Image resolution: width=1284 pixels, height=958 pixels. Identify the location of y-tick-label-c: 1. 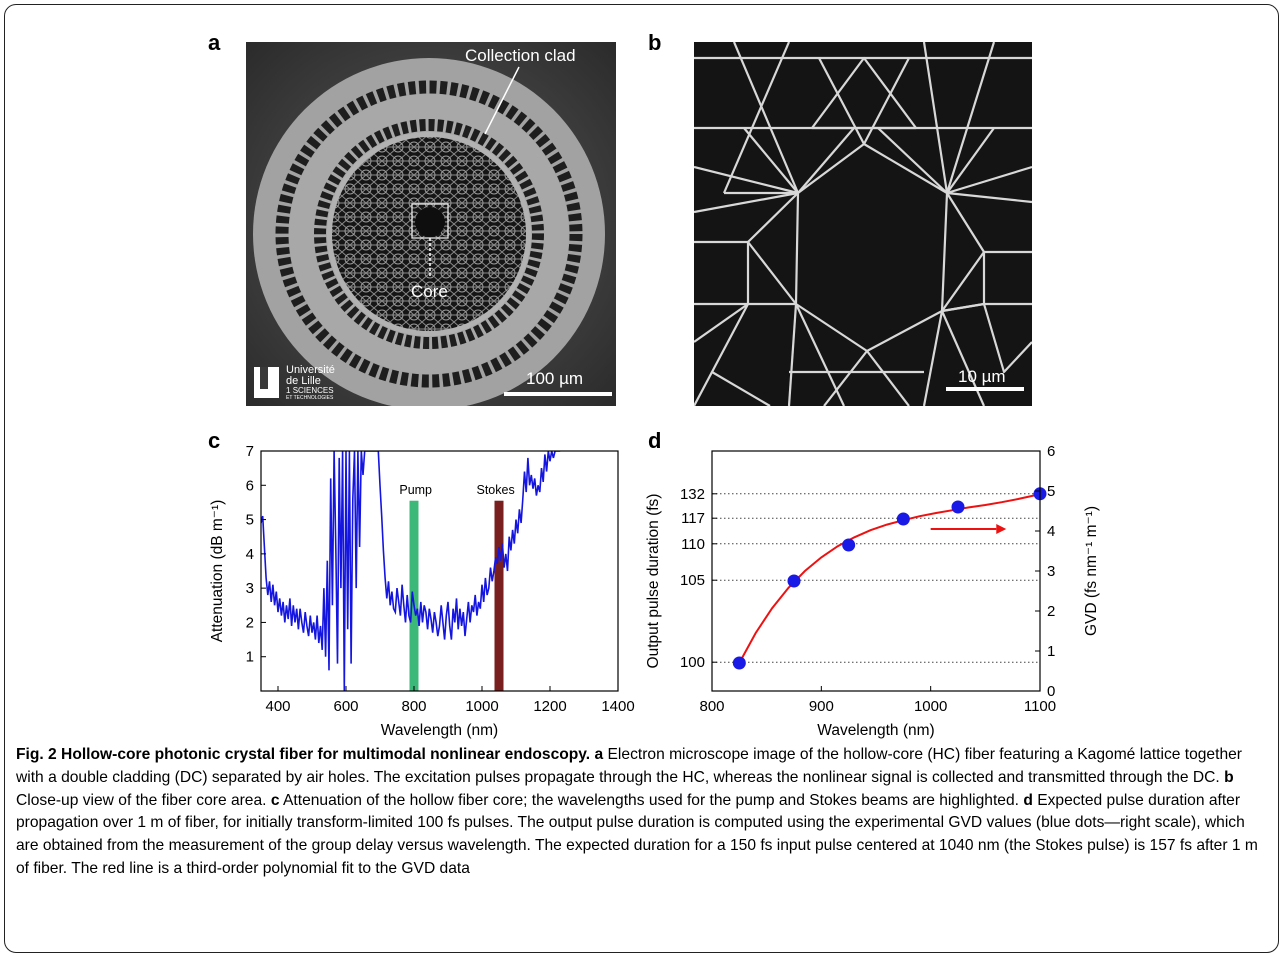
(250, 657).